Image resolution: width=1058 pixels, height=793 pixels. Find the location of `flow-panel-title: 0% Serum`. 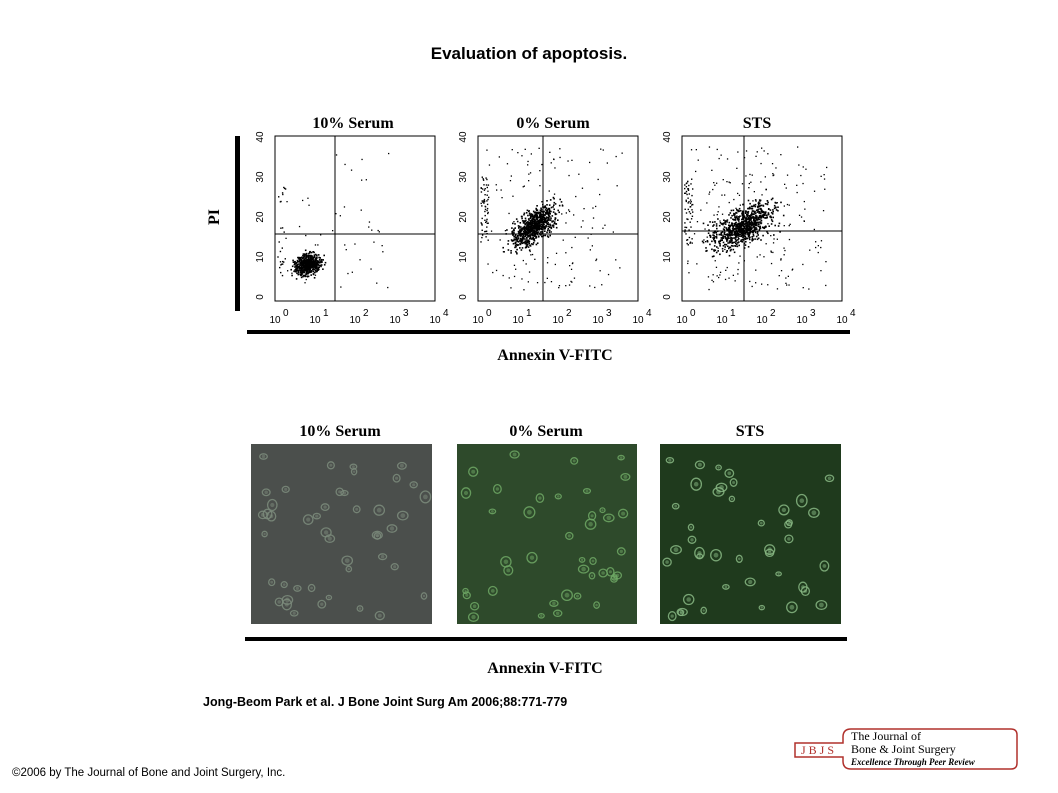

flow-panel-title: 0% Serum is located at coordinates (553, 123).